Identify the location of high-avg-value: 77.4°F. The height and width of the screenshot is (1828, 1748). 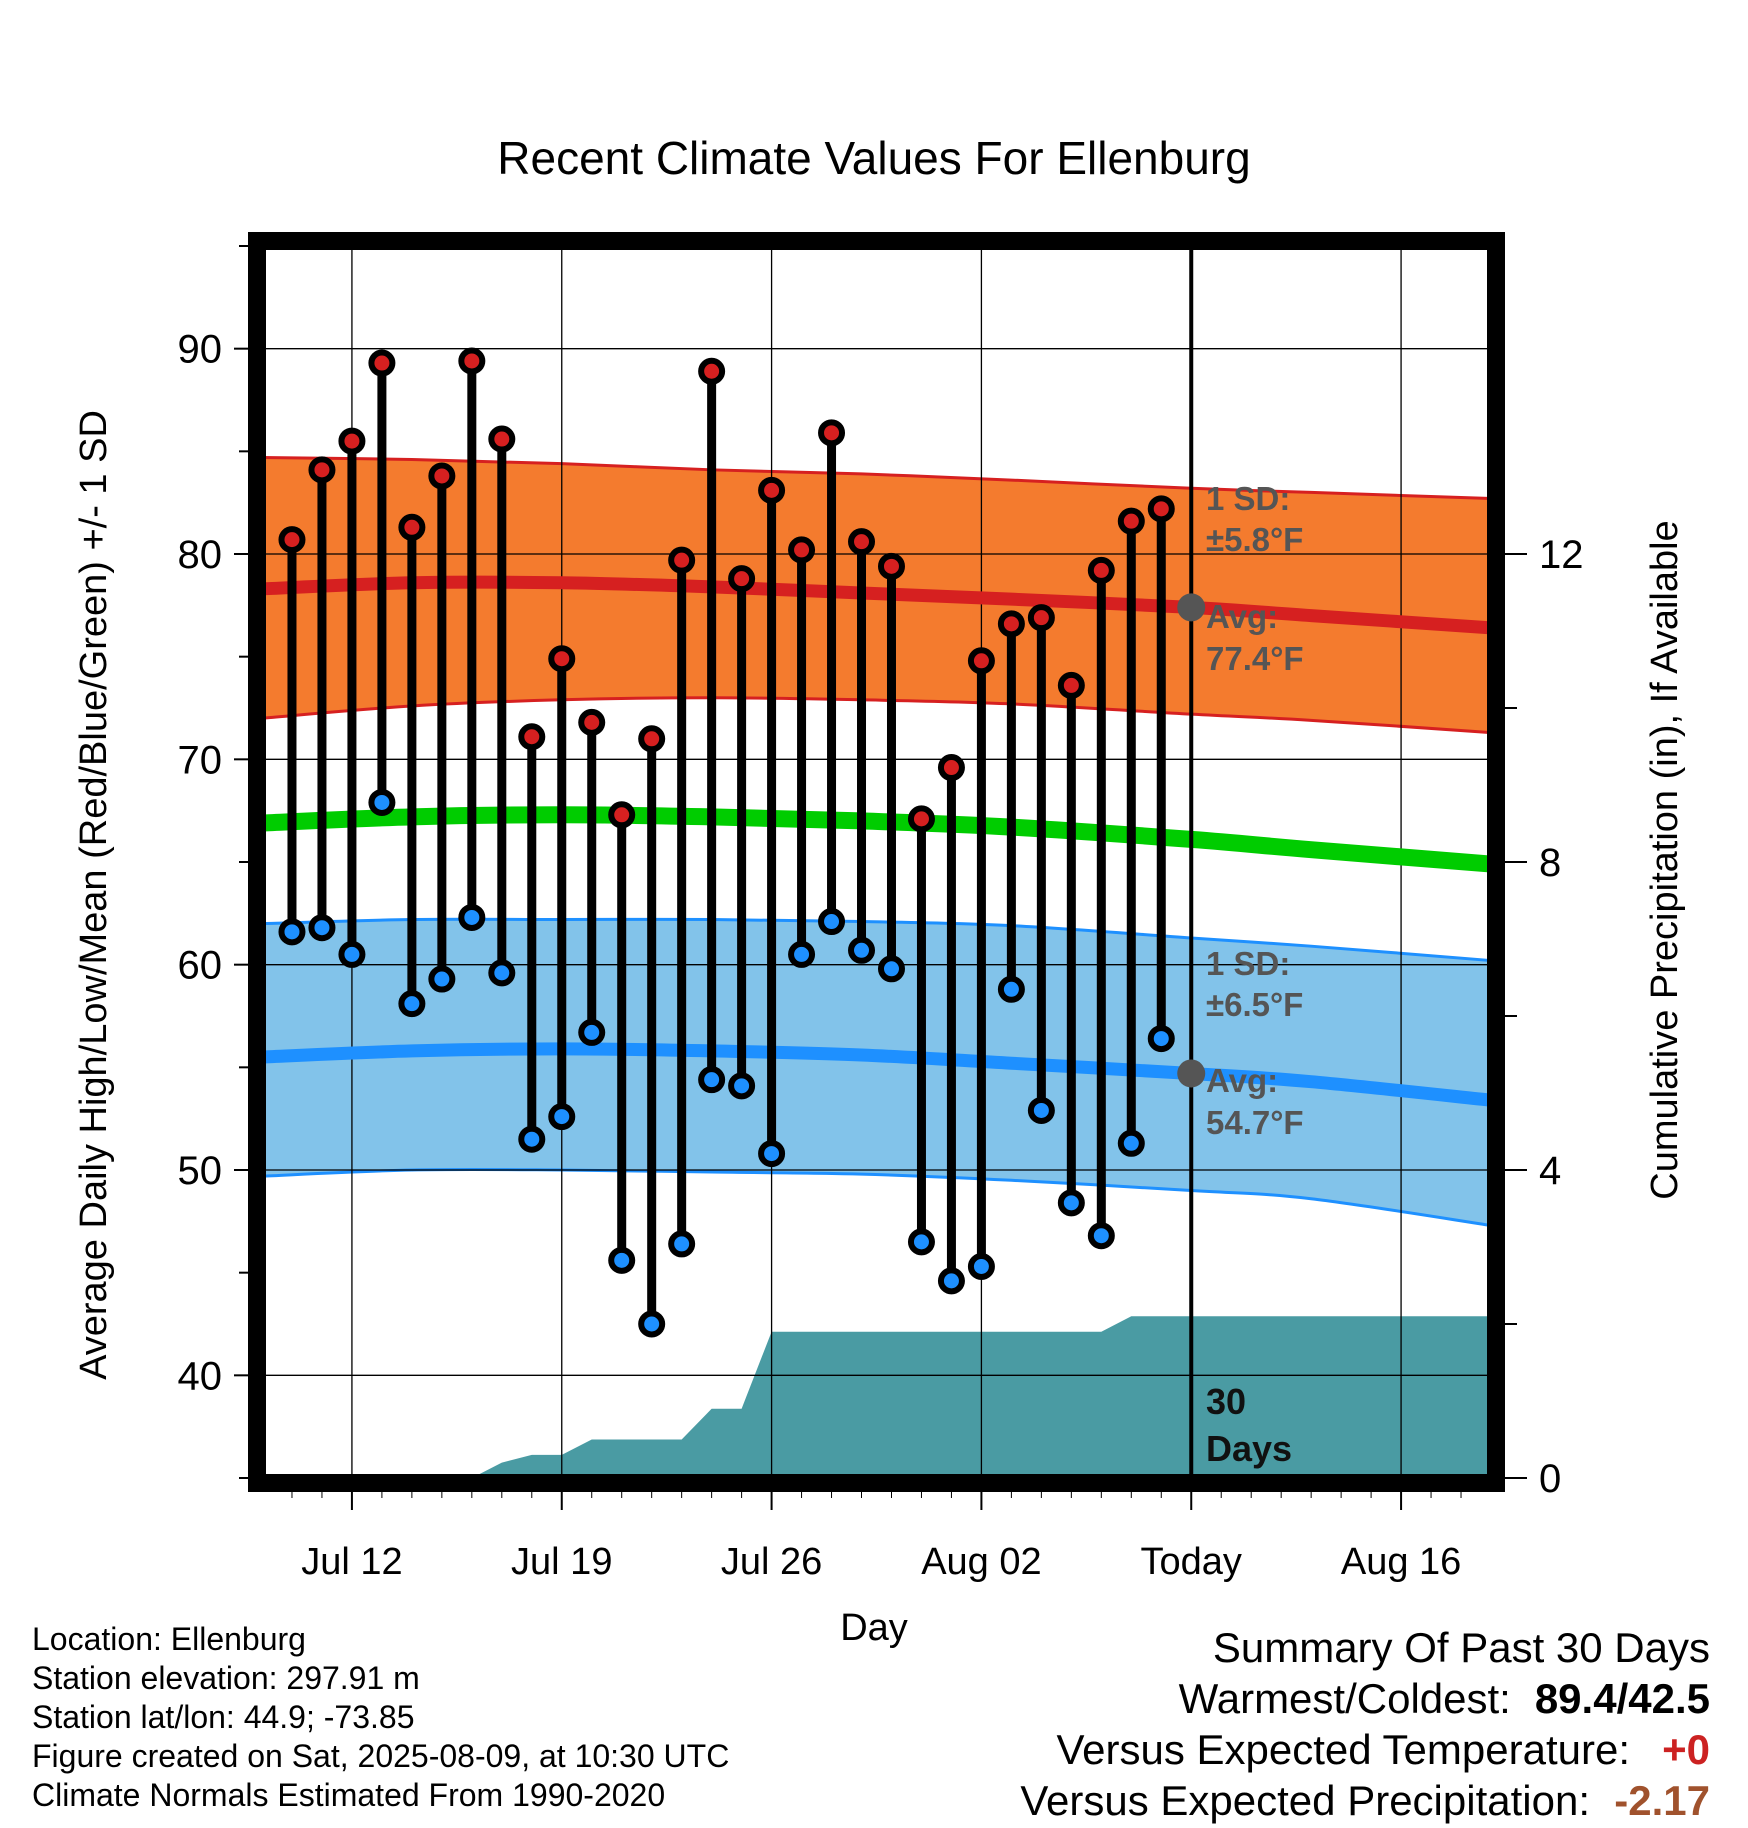
(1255, 658).